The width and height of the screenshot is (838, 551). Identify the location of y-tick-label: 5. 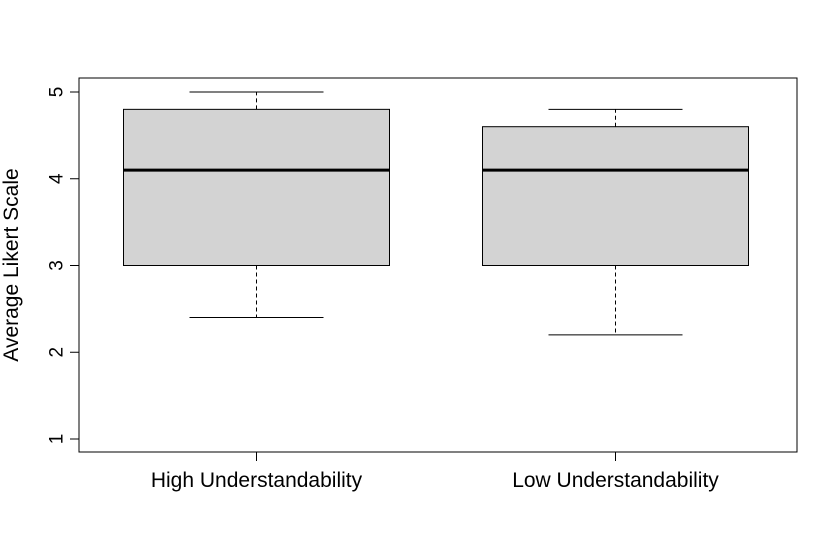
(57, 92).